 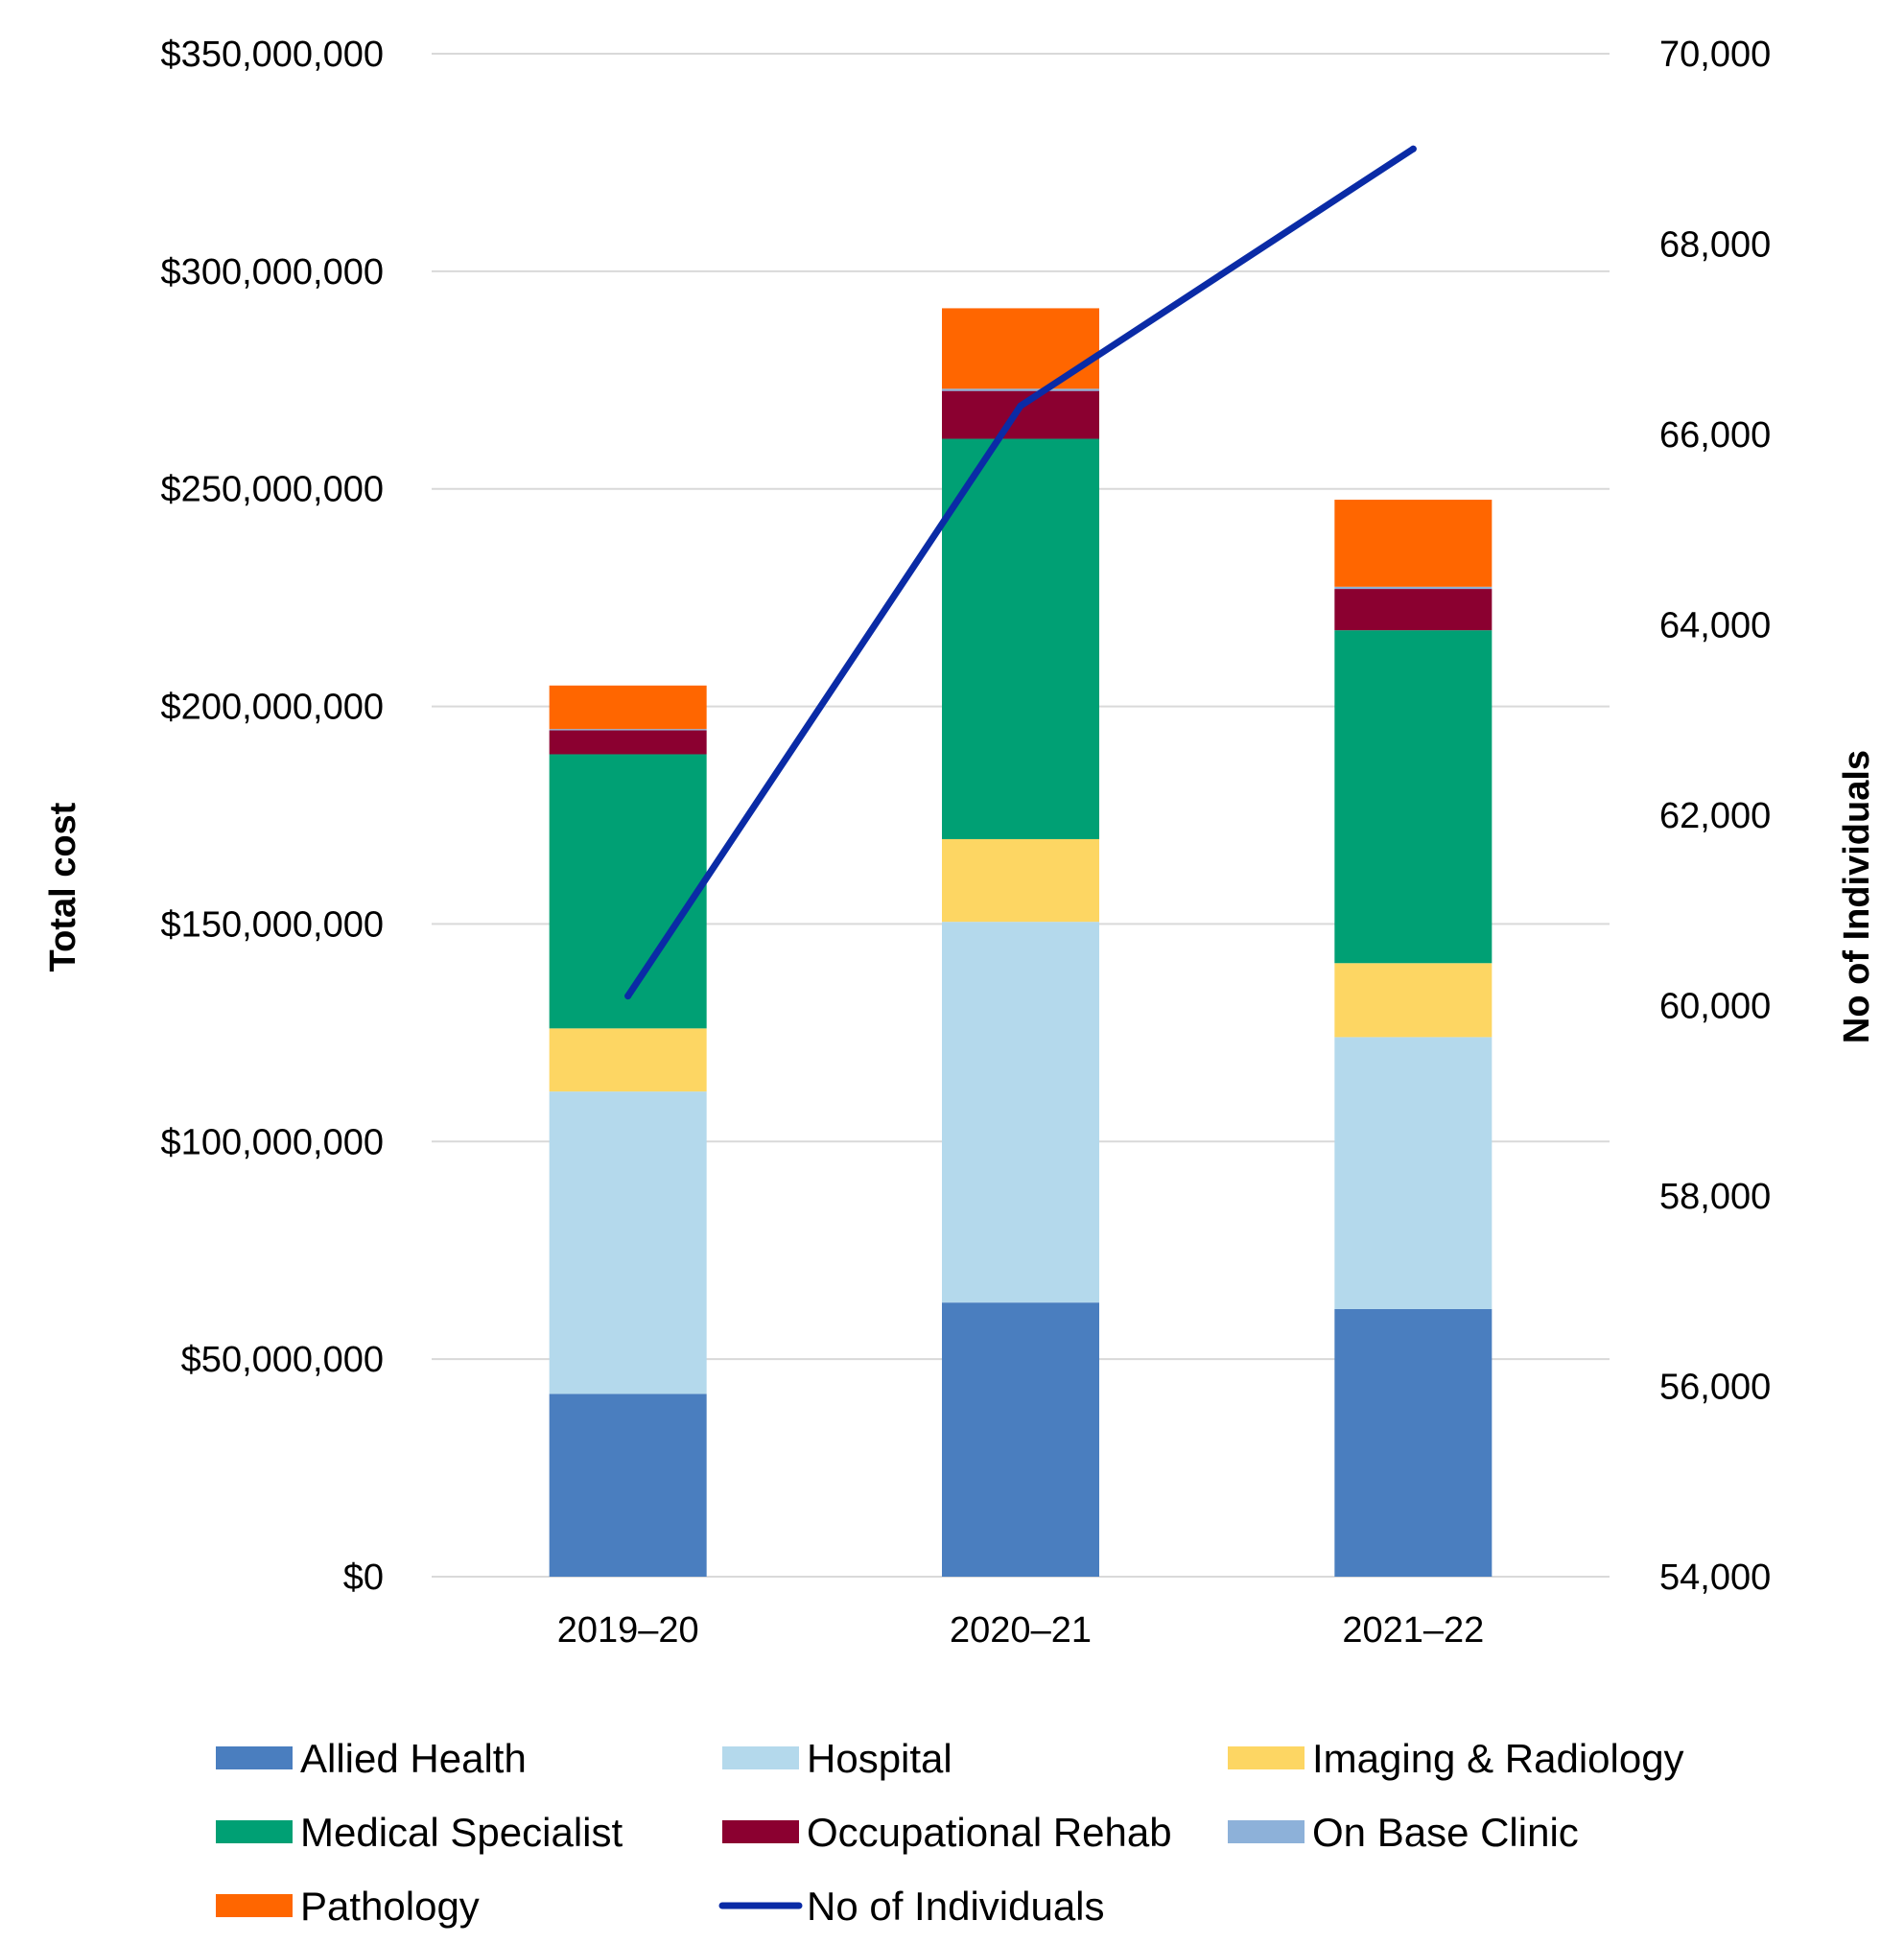 What do you see at coordinates (63, 887) in the screenshot?
I see `left-axis-title: Total cost` at bounding box center [63, 887].